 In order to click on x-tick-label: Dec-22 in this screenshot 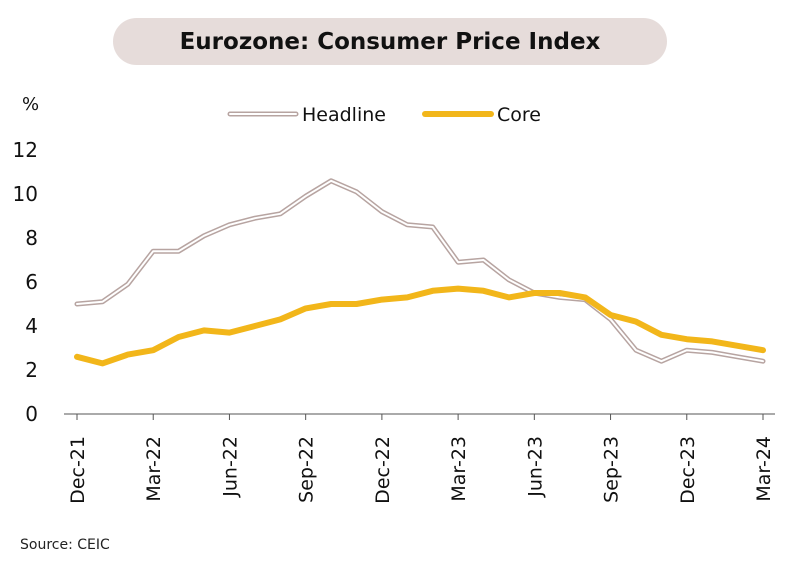, I will do `click(383, 470)`.